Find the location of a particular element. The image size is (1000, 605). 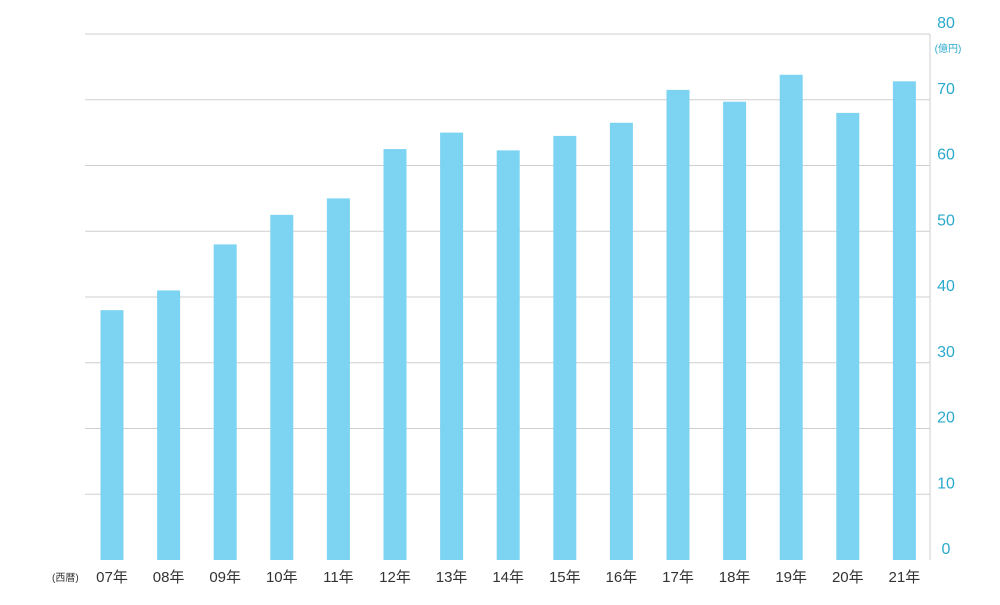

x-tick-label: 21年 is located at coordinates (905, 577).